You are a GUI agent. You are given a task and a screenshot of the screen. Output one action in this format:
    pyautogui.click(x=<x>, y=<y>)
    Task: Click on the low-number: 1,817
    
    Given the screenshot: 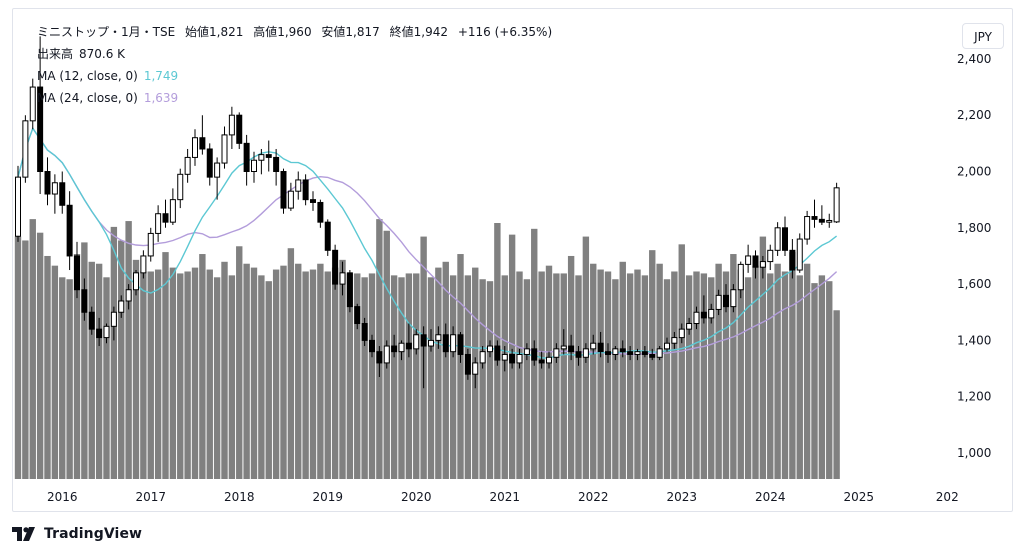 What is the action you would take?
    pyautogui.click(x=362, y=32)
    